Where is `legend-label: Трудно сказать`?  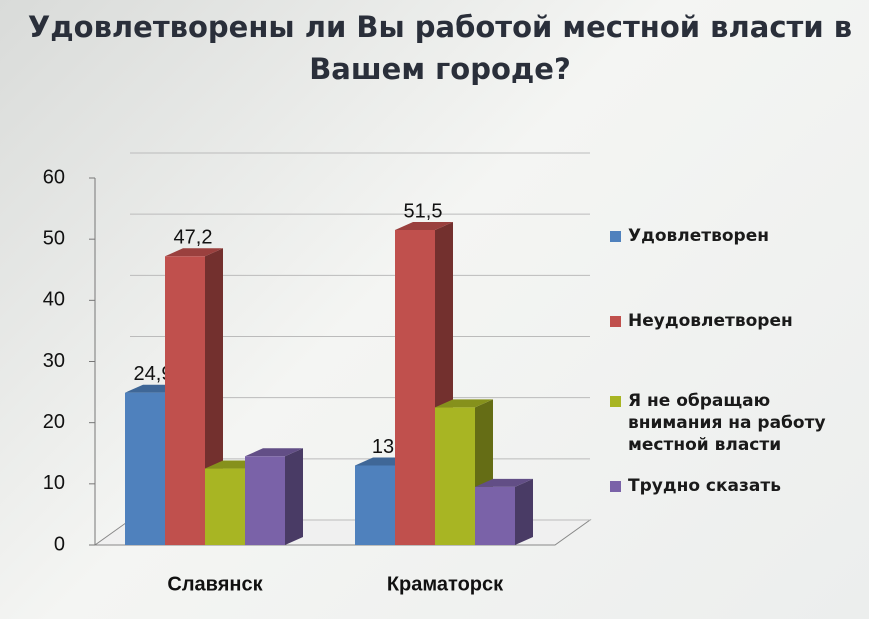
legend-label: Трудно сказать is located at coordinates (704, 486).